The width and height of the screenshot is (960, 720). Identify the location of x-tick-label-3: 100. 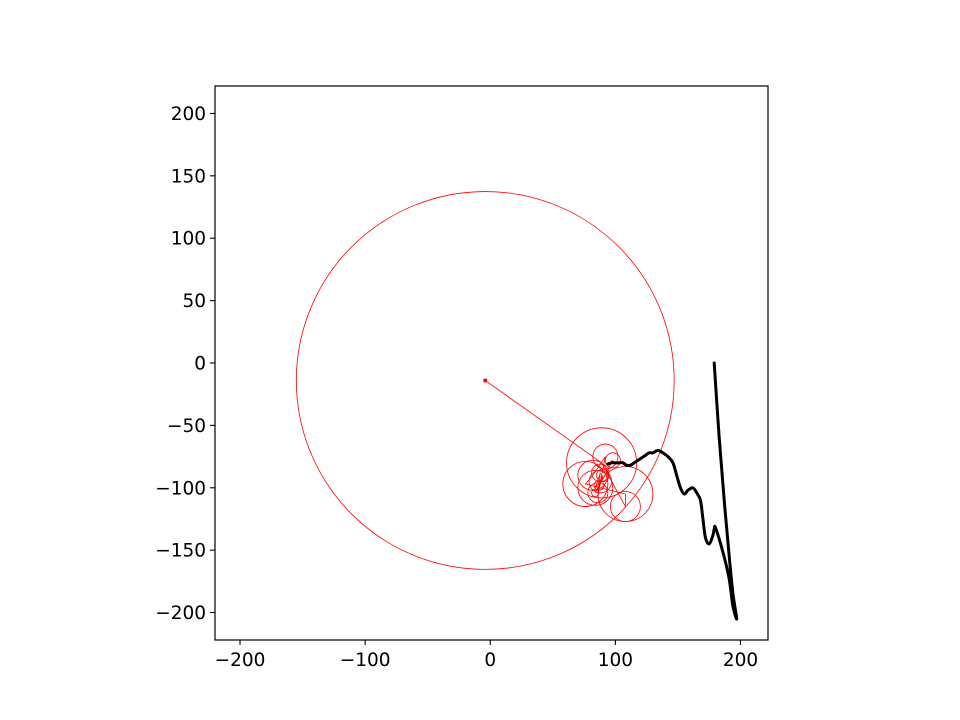
(615, 660).